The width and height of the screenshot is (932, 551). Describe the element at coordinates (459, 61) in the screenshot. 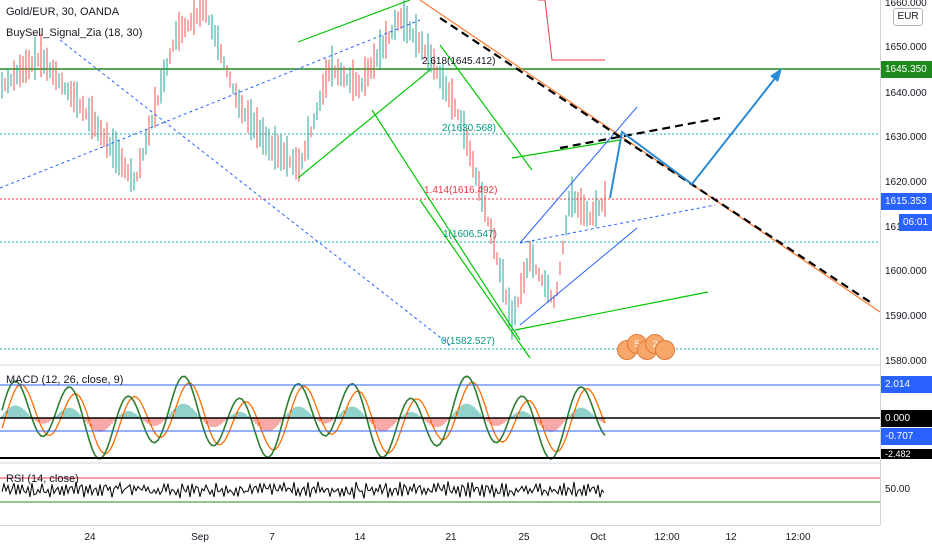

I see `fib-level-2618: 2.618(1645.412)` at that location.